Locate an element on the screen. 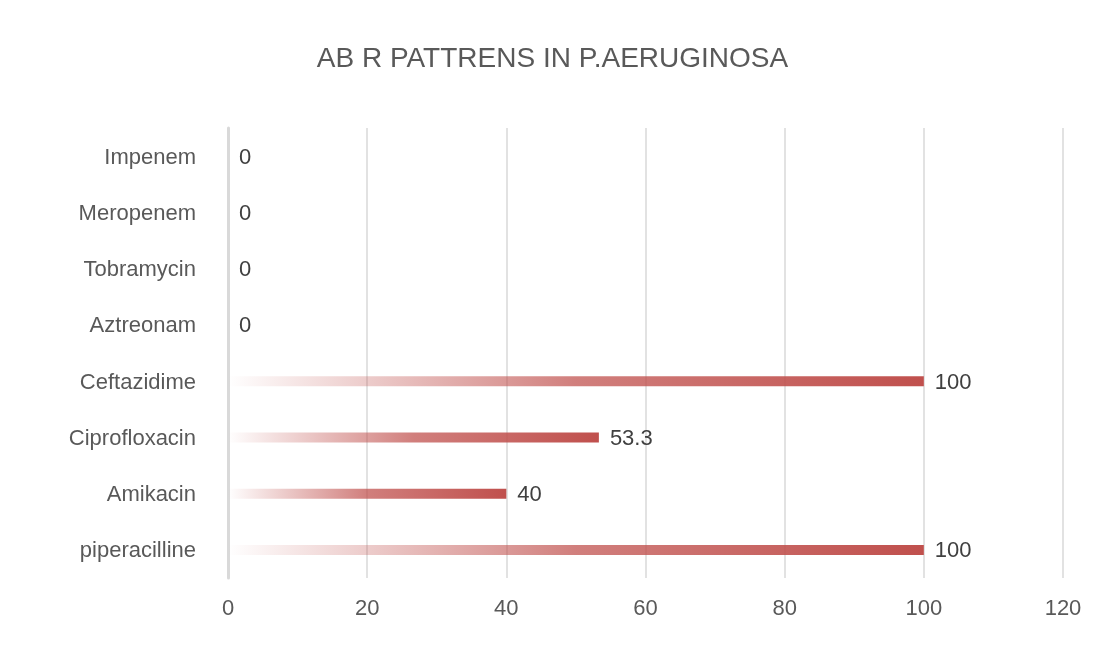 This screenshot has height=650, width=1105. data-label: 40 is located at coordinates (529, 494).